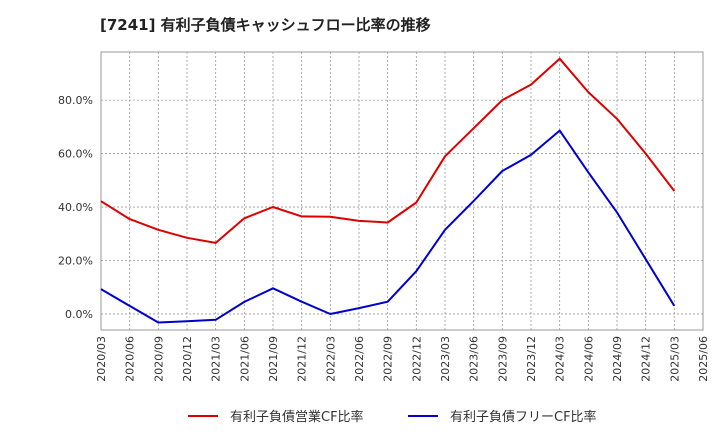 The width and height of the screenshot is (720, 440). What do you see at coordinates (359, 359) in the screenshot?
I see `x-tick-label: 2022/06` at bounding box center [359, 359].